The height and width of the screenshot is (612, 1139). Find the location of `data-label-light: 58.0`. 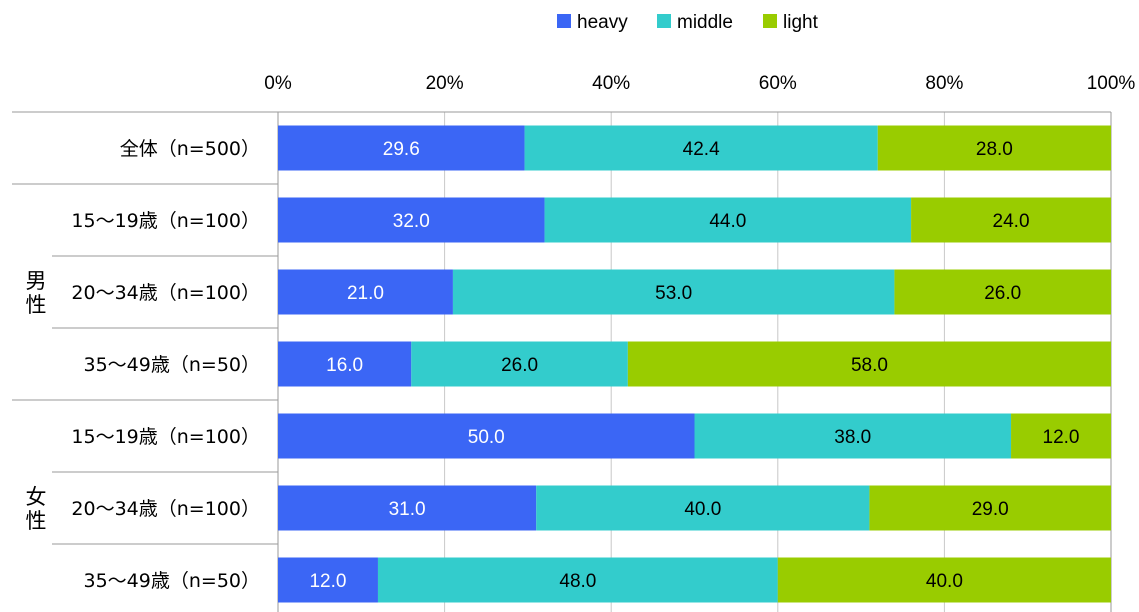

data-label-light: 58.0 is located at coordinates (869, 365).